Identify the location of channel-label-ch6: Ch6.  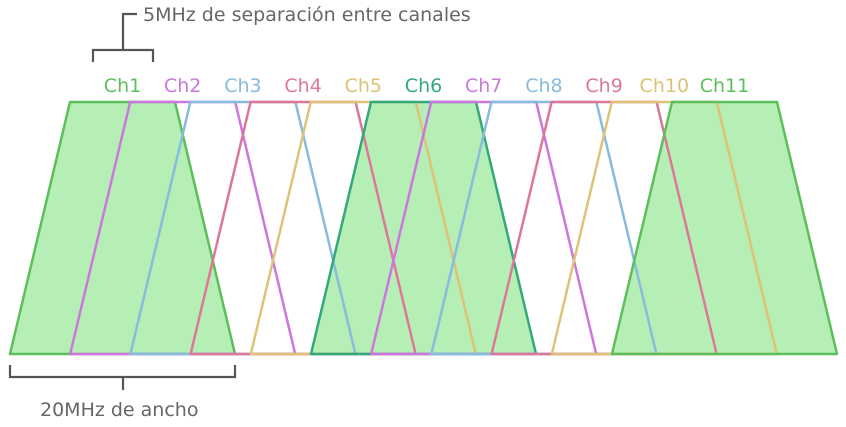
(423, 86).